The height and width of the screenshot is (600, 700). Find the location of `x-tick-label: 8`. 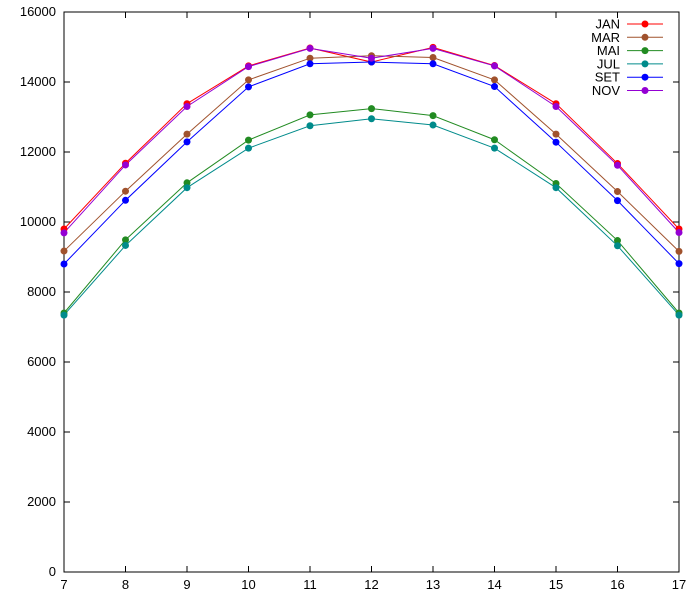

x-tick-label: 8 is located at coordinates (125, 584).